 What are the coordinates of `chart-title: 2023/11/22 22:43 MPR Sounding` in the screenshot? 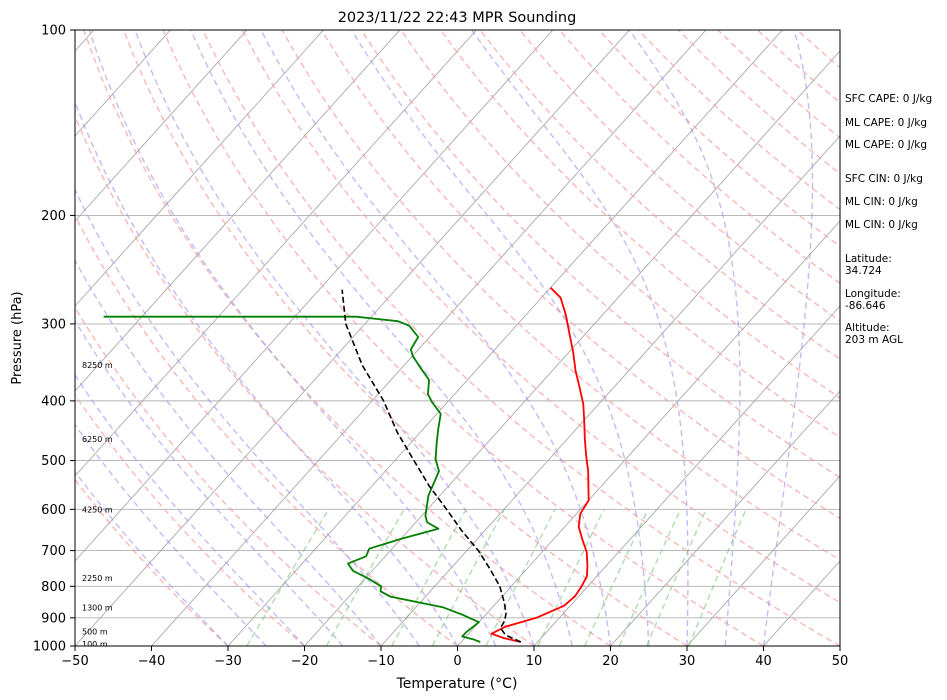 It's located at (457, 18).